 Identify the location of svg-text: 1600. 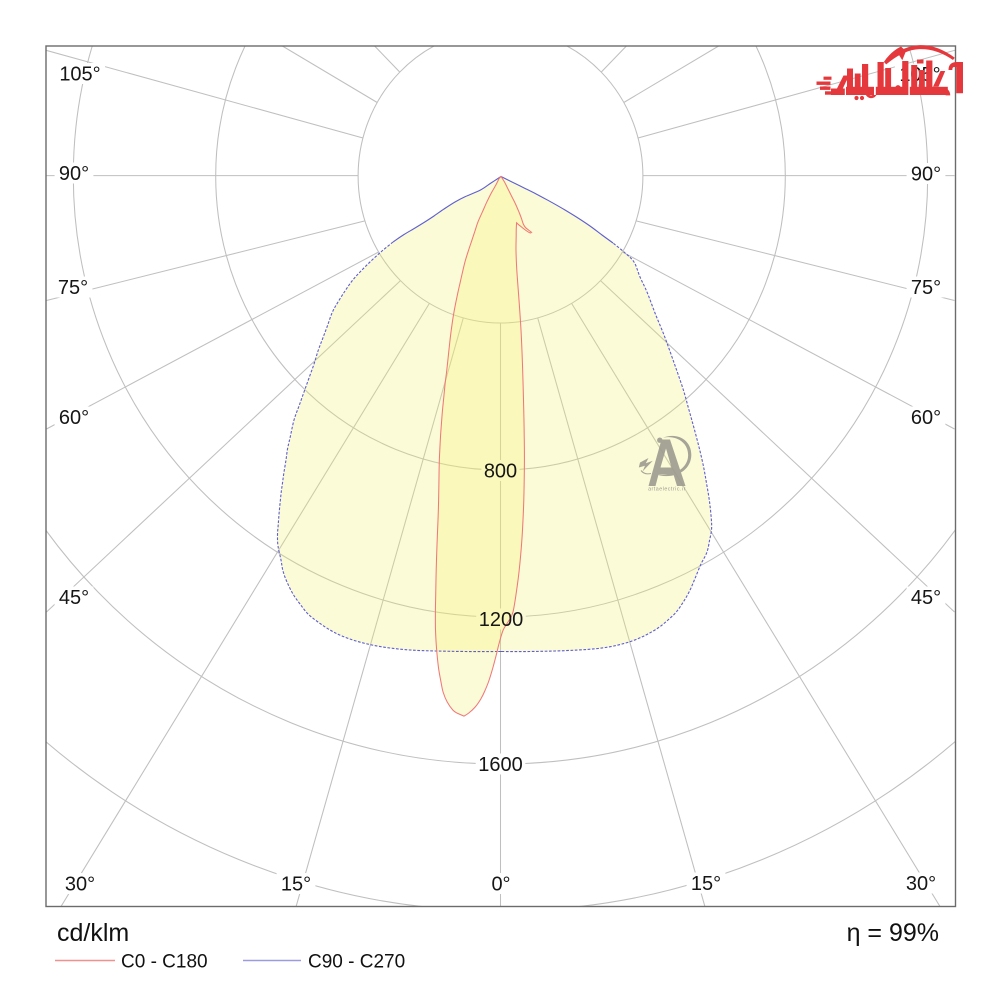
(500, 765).